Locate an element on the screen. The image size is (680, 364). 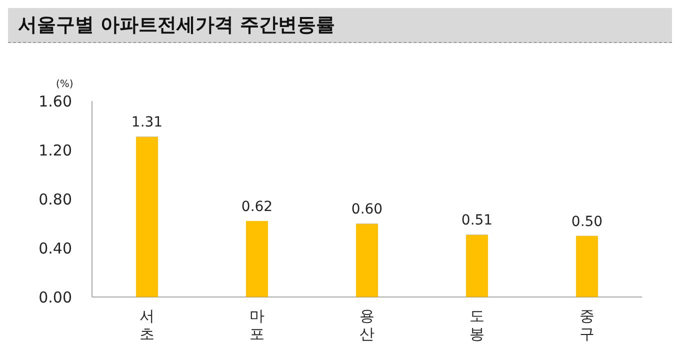
y-tick-label: 1.20 is located at coordinates (55, 150).